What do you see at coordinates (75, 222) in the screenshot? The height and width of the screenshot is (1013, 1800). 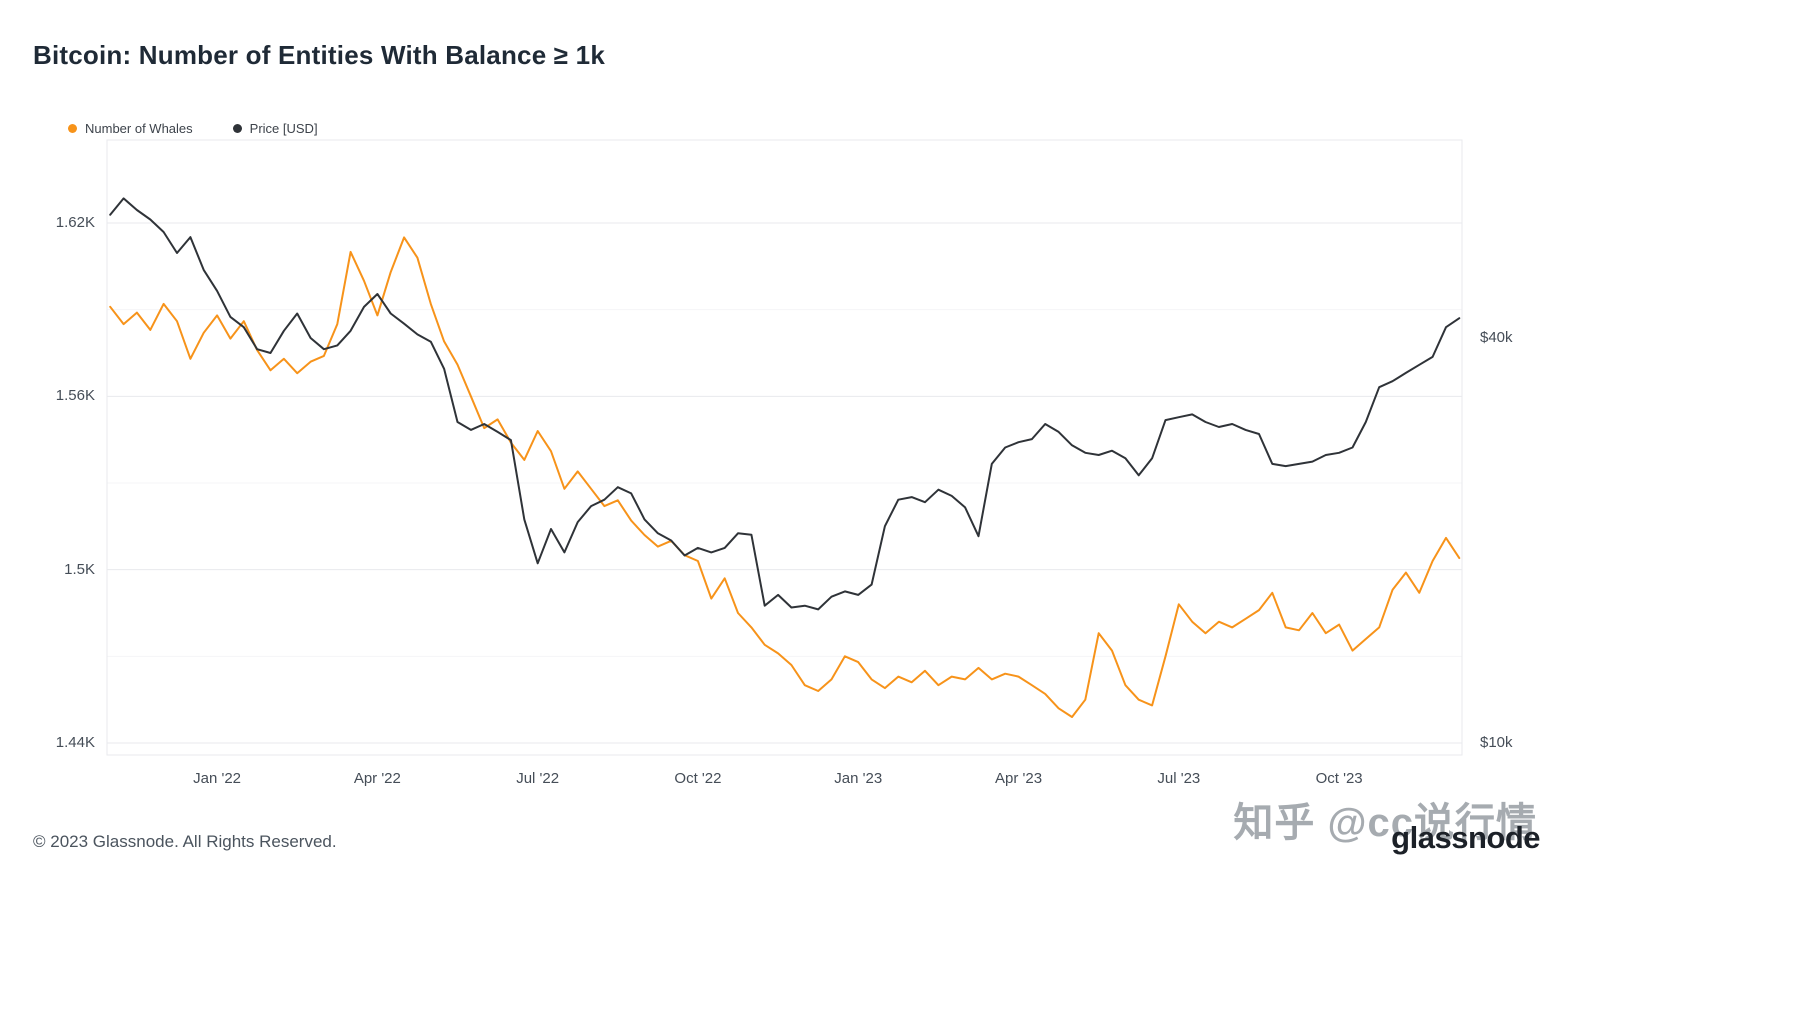 I see `left-axis-tick-1.62K: 1.62K` at bounding box center [75, 222].